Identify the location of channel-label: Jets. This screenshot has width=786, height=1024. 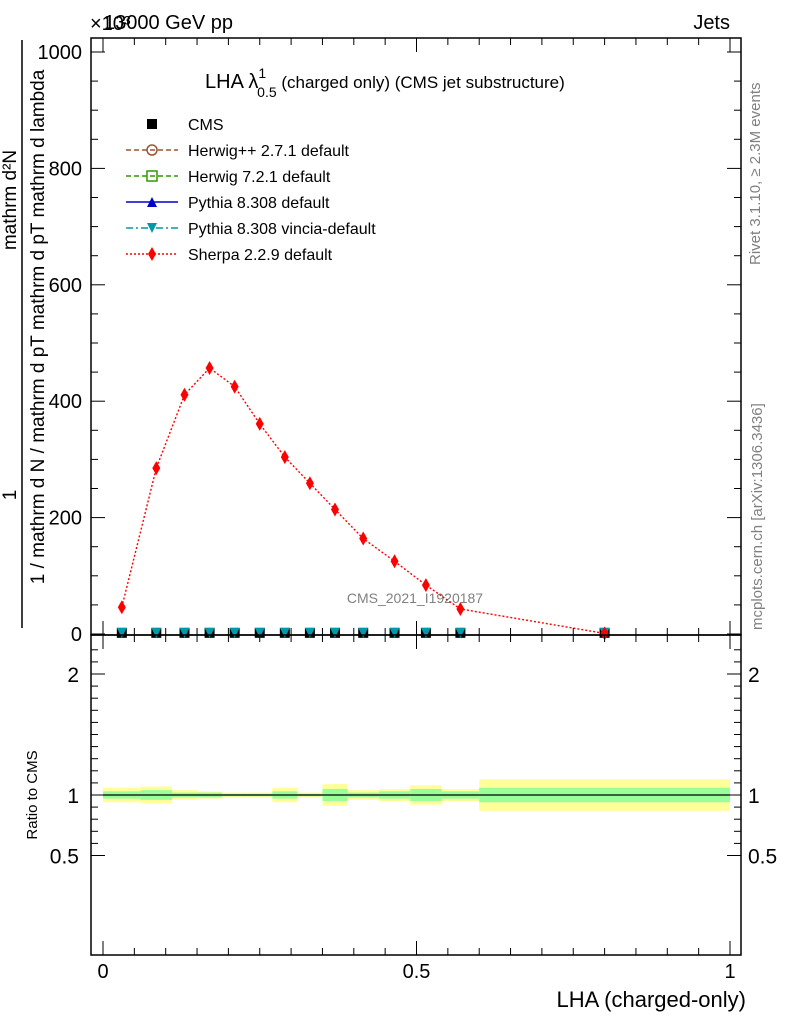
(711, 23).